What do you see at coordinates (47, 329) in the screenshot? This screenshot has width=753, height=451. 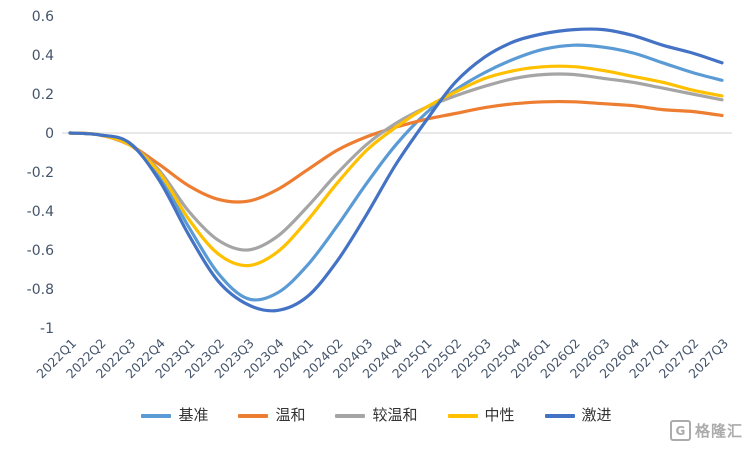 I see `y-axis-tick-label: -1` at bounding box center [47, 329].